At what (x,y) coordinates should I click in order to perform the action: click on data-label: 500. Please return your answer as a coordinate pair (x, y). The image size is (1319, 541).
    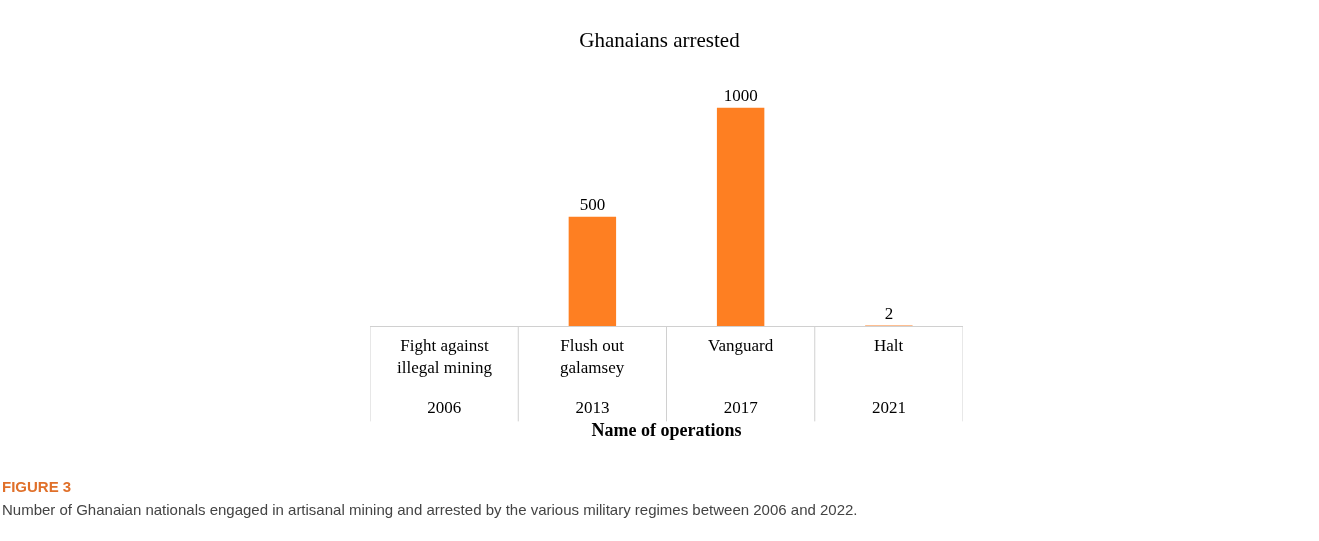
    Looking at the image, I should click on (592, 204).